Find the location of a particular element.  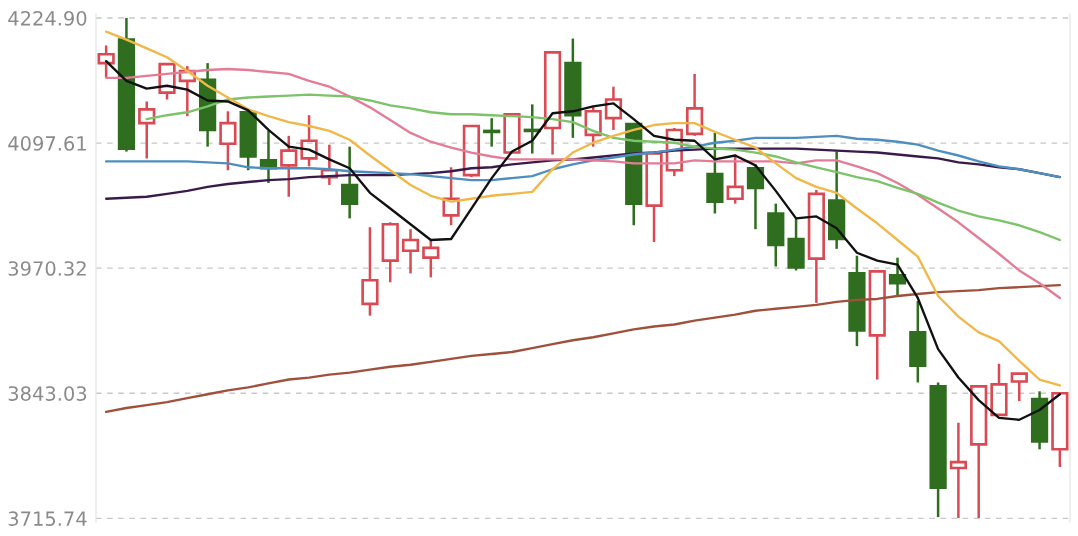

y-tick-label: 3715.74 is located at coordinates (47, 518).